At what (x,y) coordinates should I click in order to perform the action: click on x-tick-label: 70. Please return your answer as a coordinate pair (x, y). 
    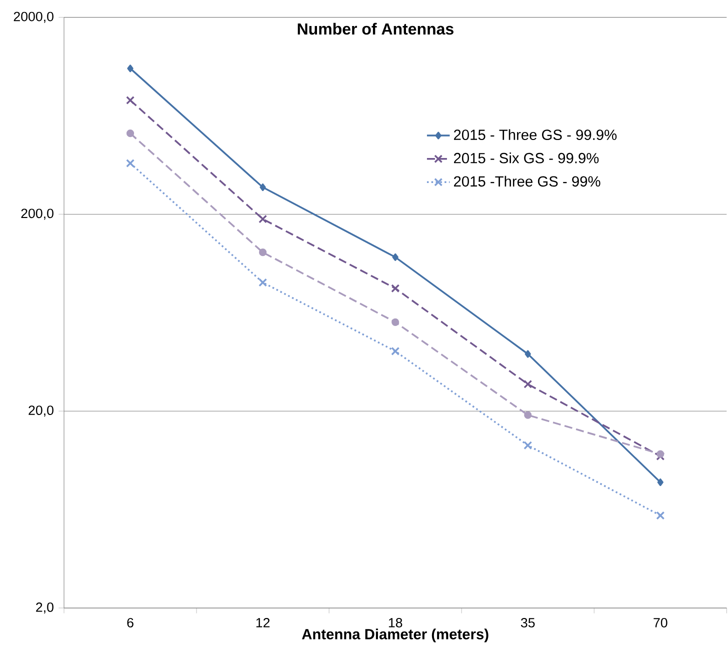
    Looking at the image, I should click on (661, 623).